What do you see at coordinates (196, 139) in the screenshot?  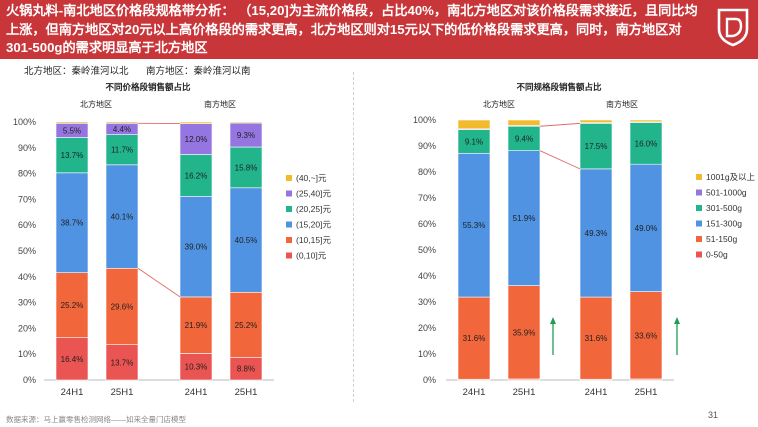 I see `data-label: 12.0%` at bounding box center [196, 139].